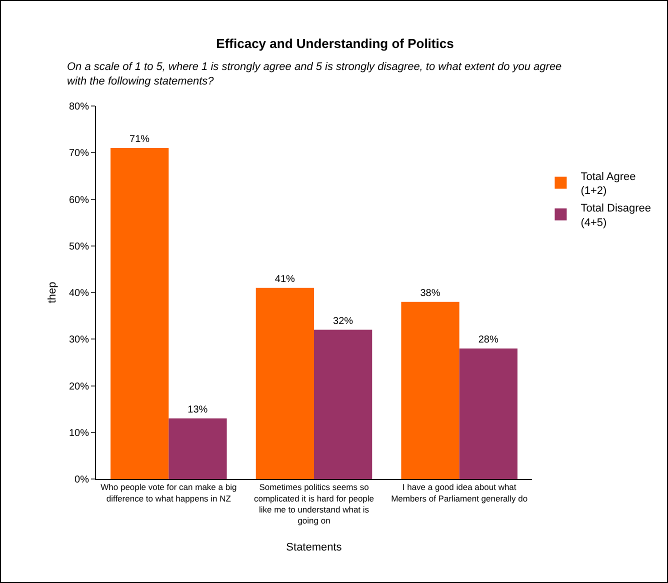  What do you see at coordinates (314, 74) in the screenshot?
I see `chart-subtitle: On a scale of 1 to 5, where 1 is strongly agree and 5 is strongly disagree, to what extent do you agree with the following statements?` at bounding box center [314, 74].